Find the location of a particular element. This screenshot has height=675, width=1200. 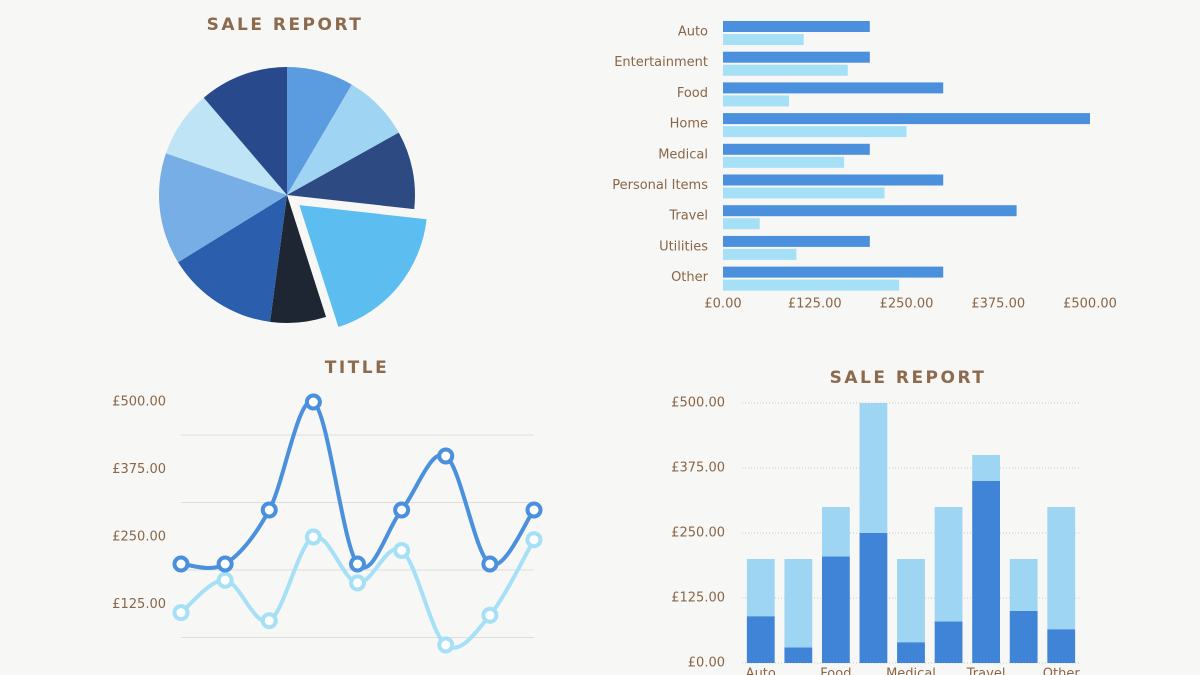

chart-title: TITLE is located at coordinates (357, 368).